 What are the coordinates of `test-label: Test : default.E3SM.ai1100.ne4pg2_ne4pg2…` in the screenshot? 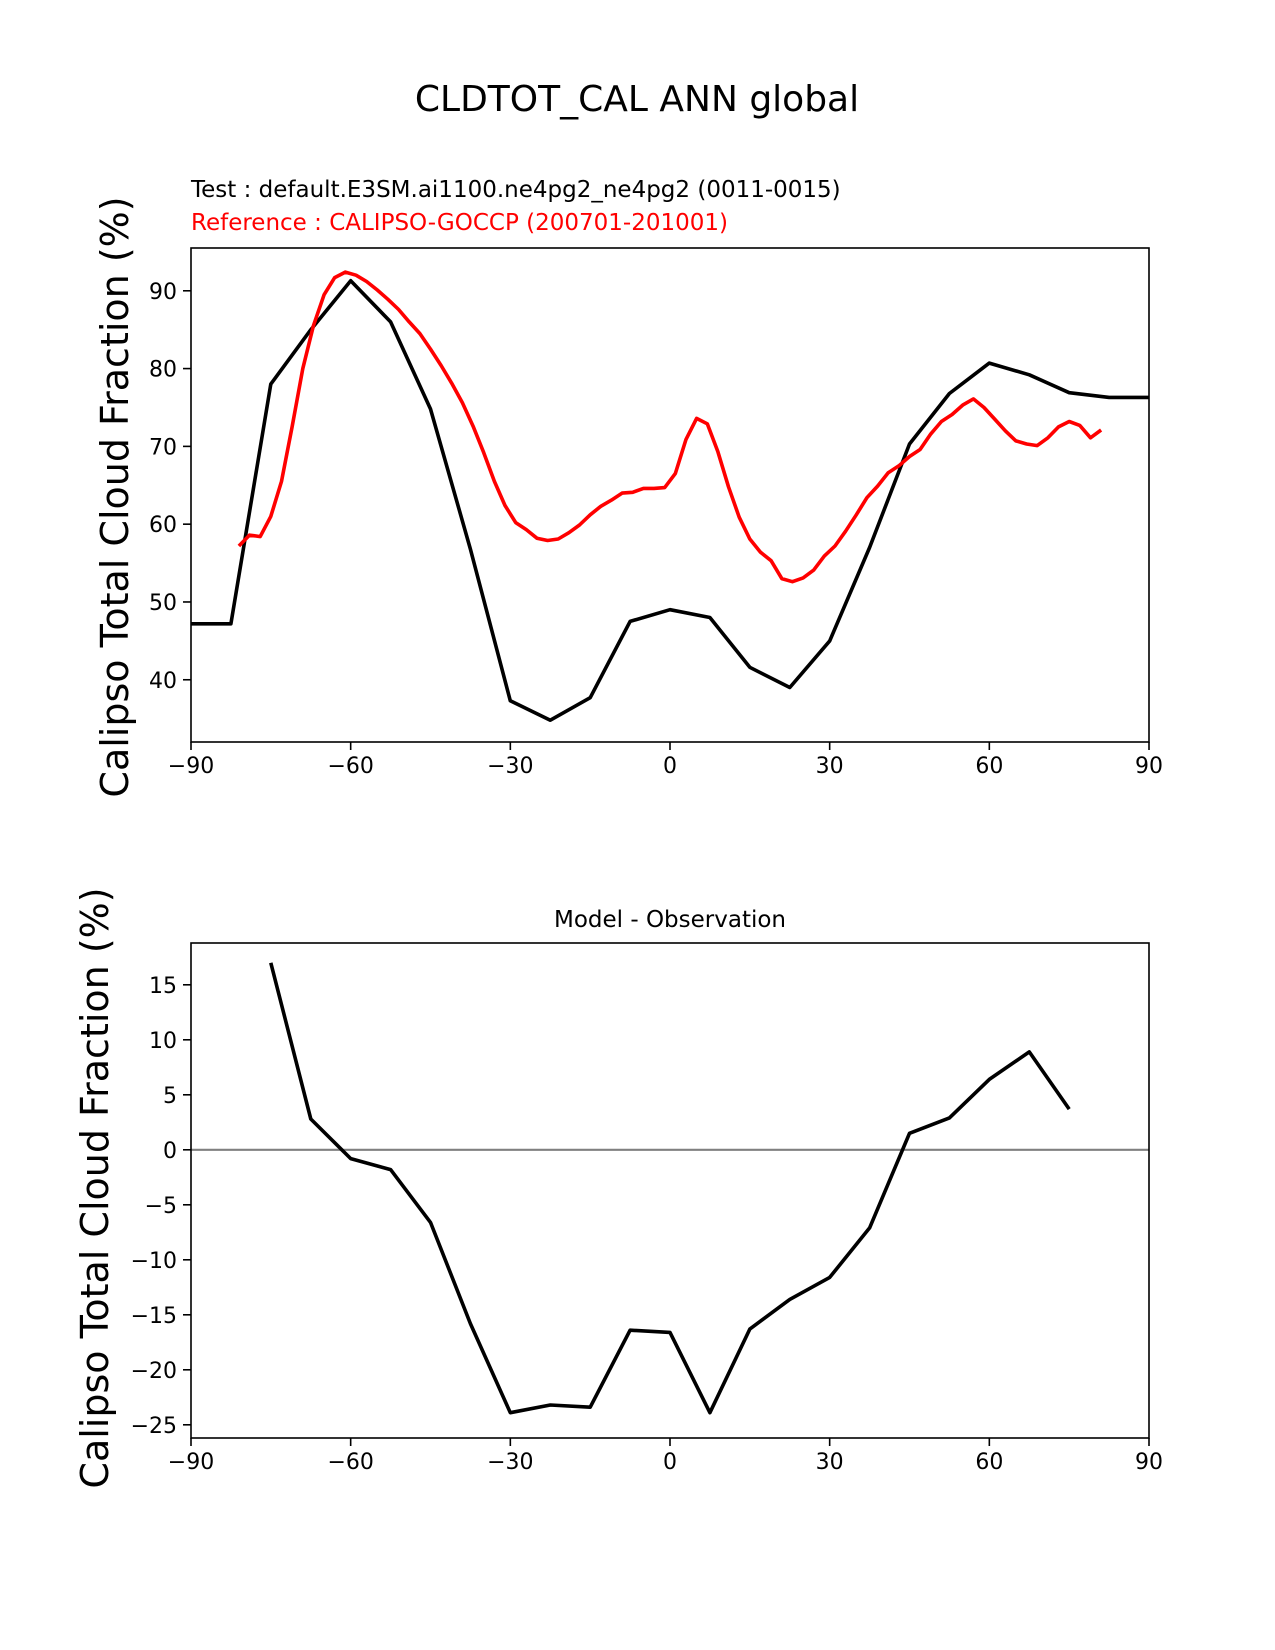 It's located at (515, 190).